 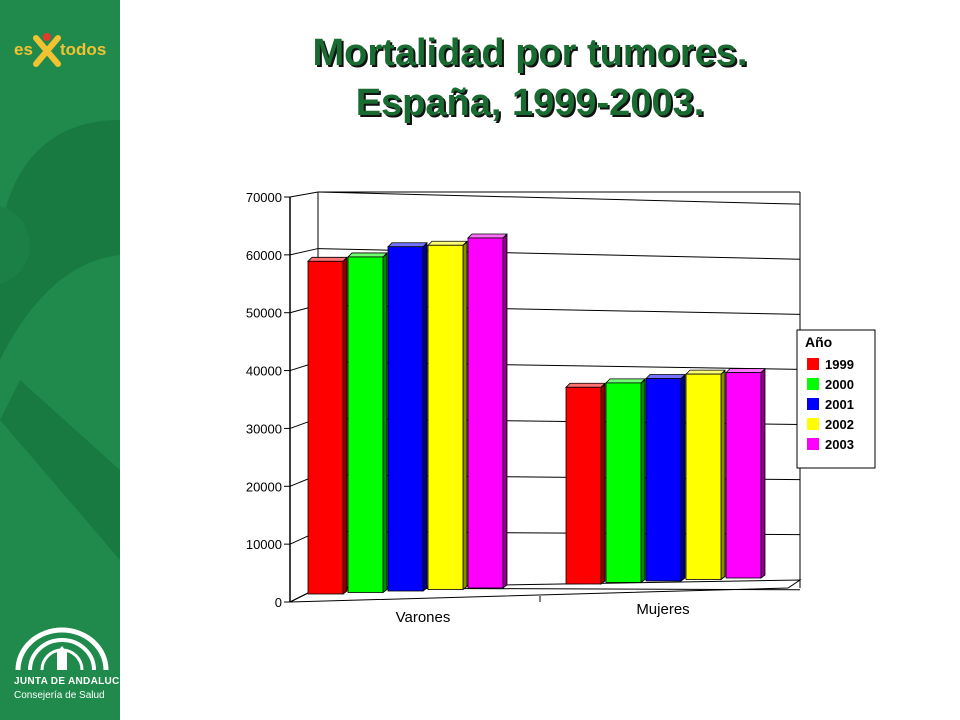 I want to click on junta-andalucia-logo: JUNTA DE ANDALUCIA Consejería de Salud, so click(x=65, y=665).